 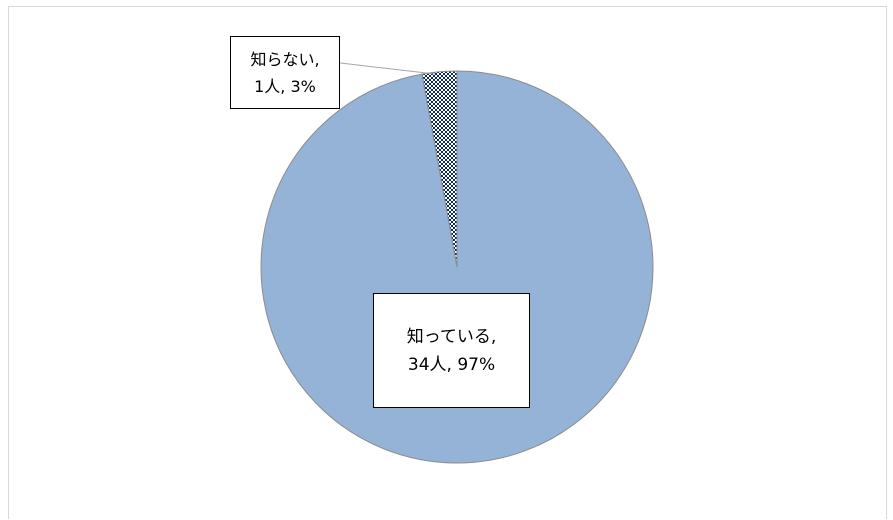 I want to click on data-label-known: 知っている, 34人, 97%, so click(x=451, y=350).